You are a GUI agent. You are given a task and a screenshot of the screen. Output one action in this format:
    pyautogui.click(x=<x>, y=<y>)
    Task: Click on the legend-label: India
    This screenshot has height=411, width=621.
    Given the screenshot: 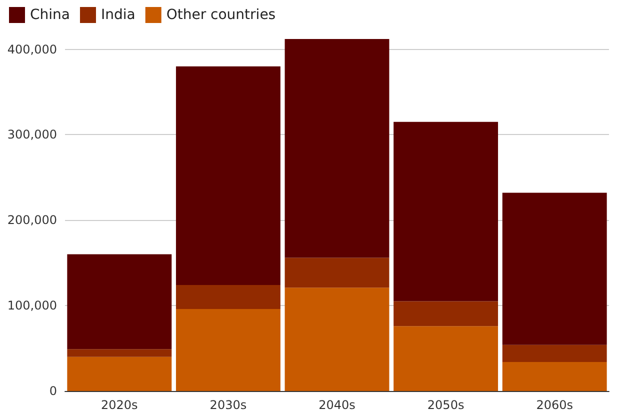 What is the action you would take?
    pyautogui.click(x=118, y=15)
    